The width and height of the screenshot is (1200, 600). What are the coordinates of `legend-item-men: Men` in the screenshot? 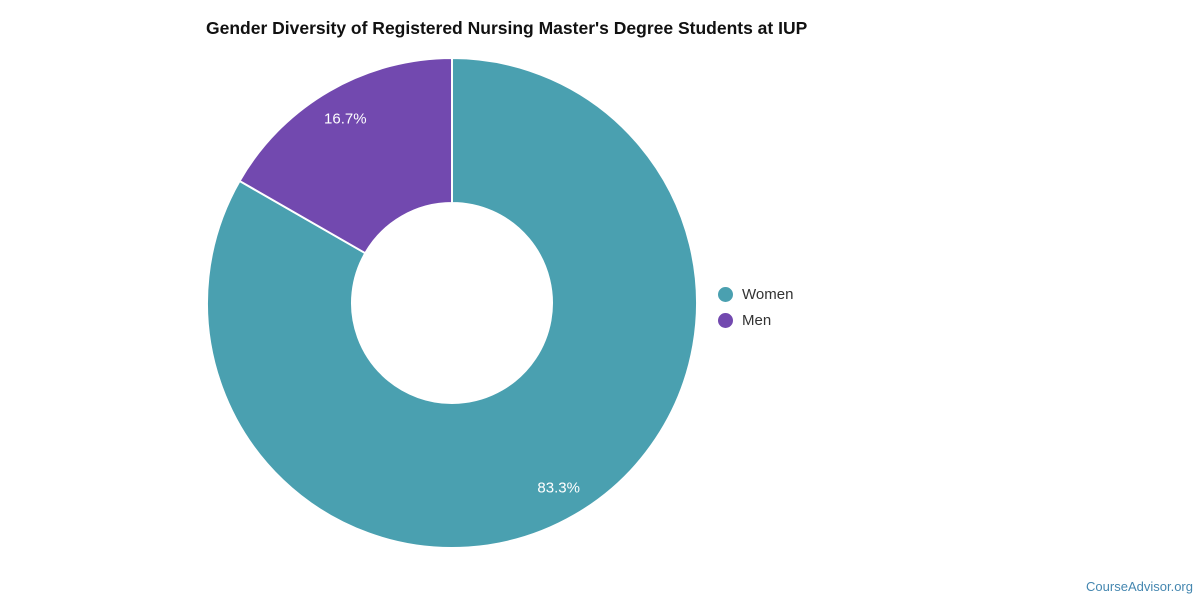 It's located at (755, 320).